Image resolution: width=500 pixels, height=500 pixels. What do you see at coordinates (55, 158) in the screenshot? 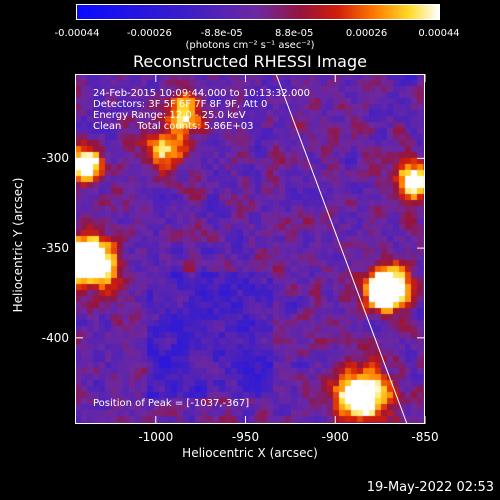
I see `y-tick-label: -300` at bounding box center [55, 158].